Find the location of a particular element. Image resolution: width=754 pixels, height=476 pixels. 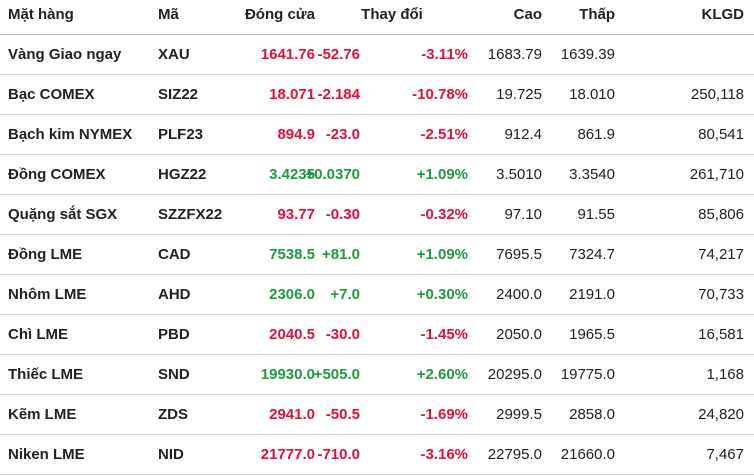

cell-close: 3.4235 is located at coordinates (292, 174).